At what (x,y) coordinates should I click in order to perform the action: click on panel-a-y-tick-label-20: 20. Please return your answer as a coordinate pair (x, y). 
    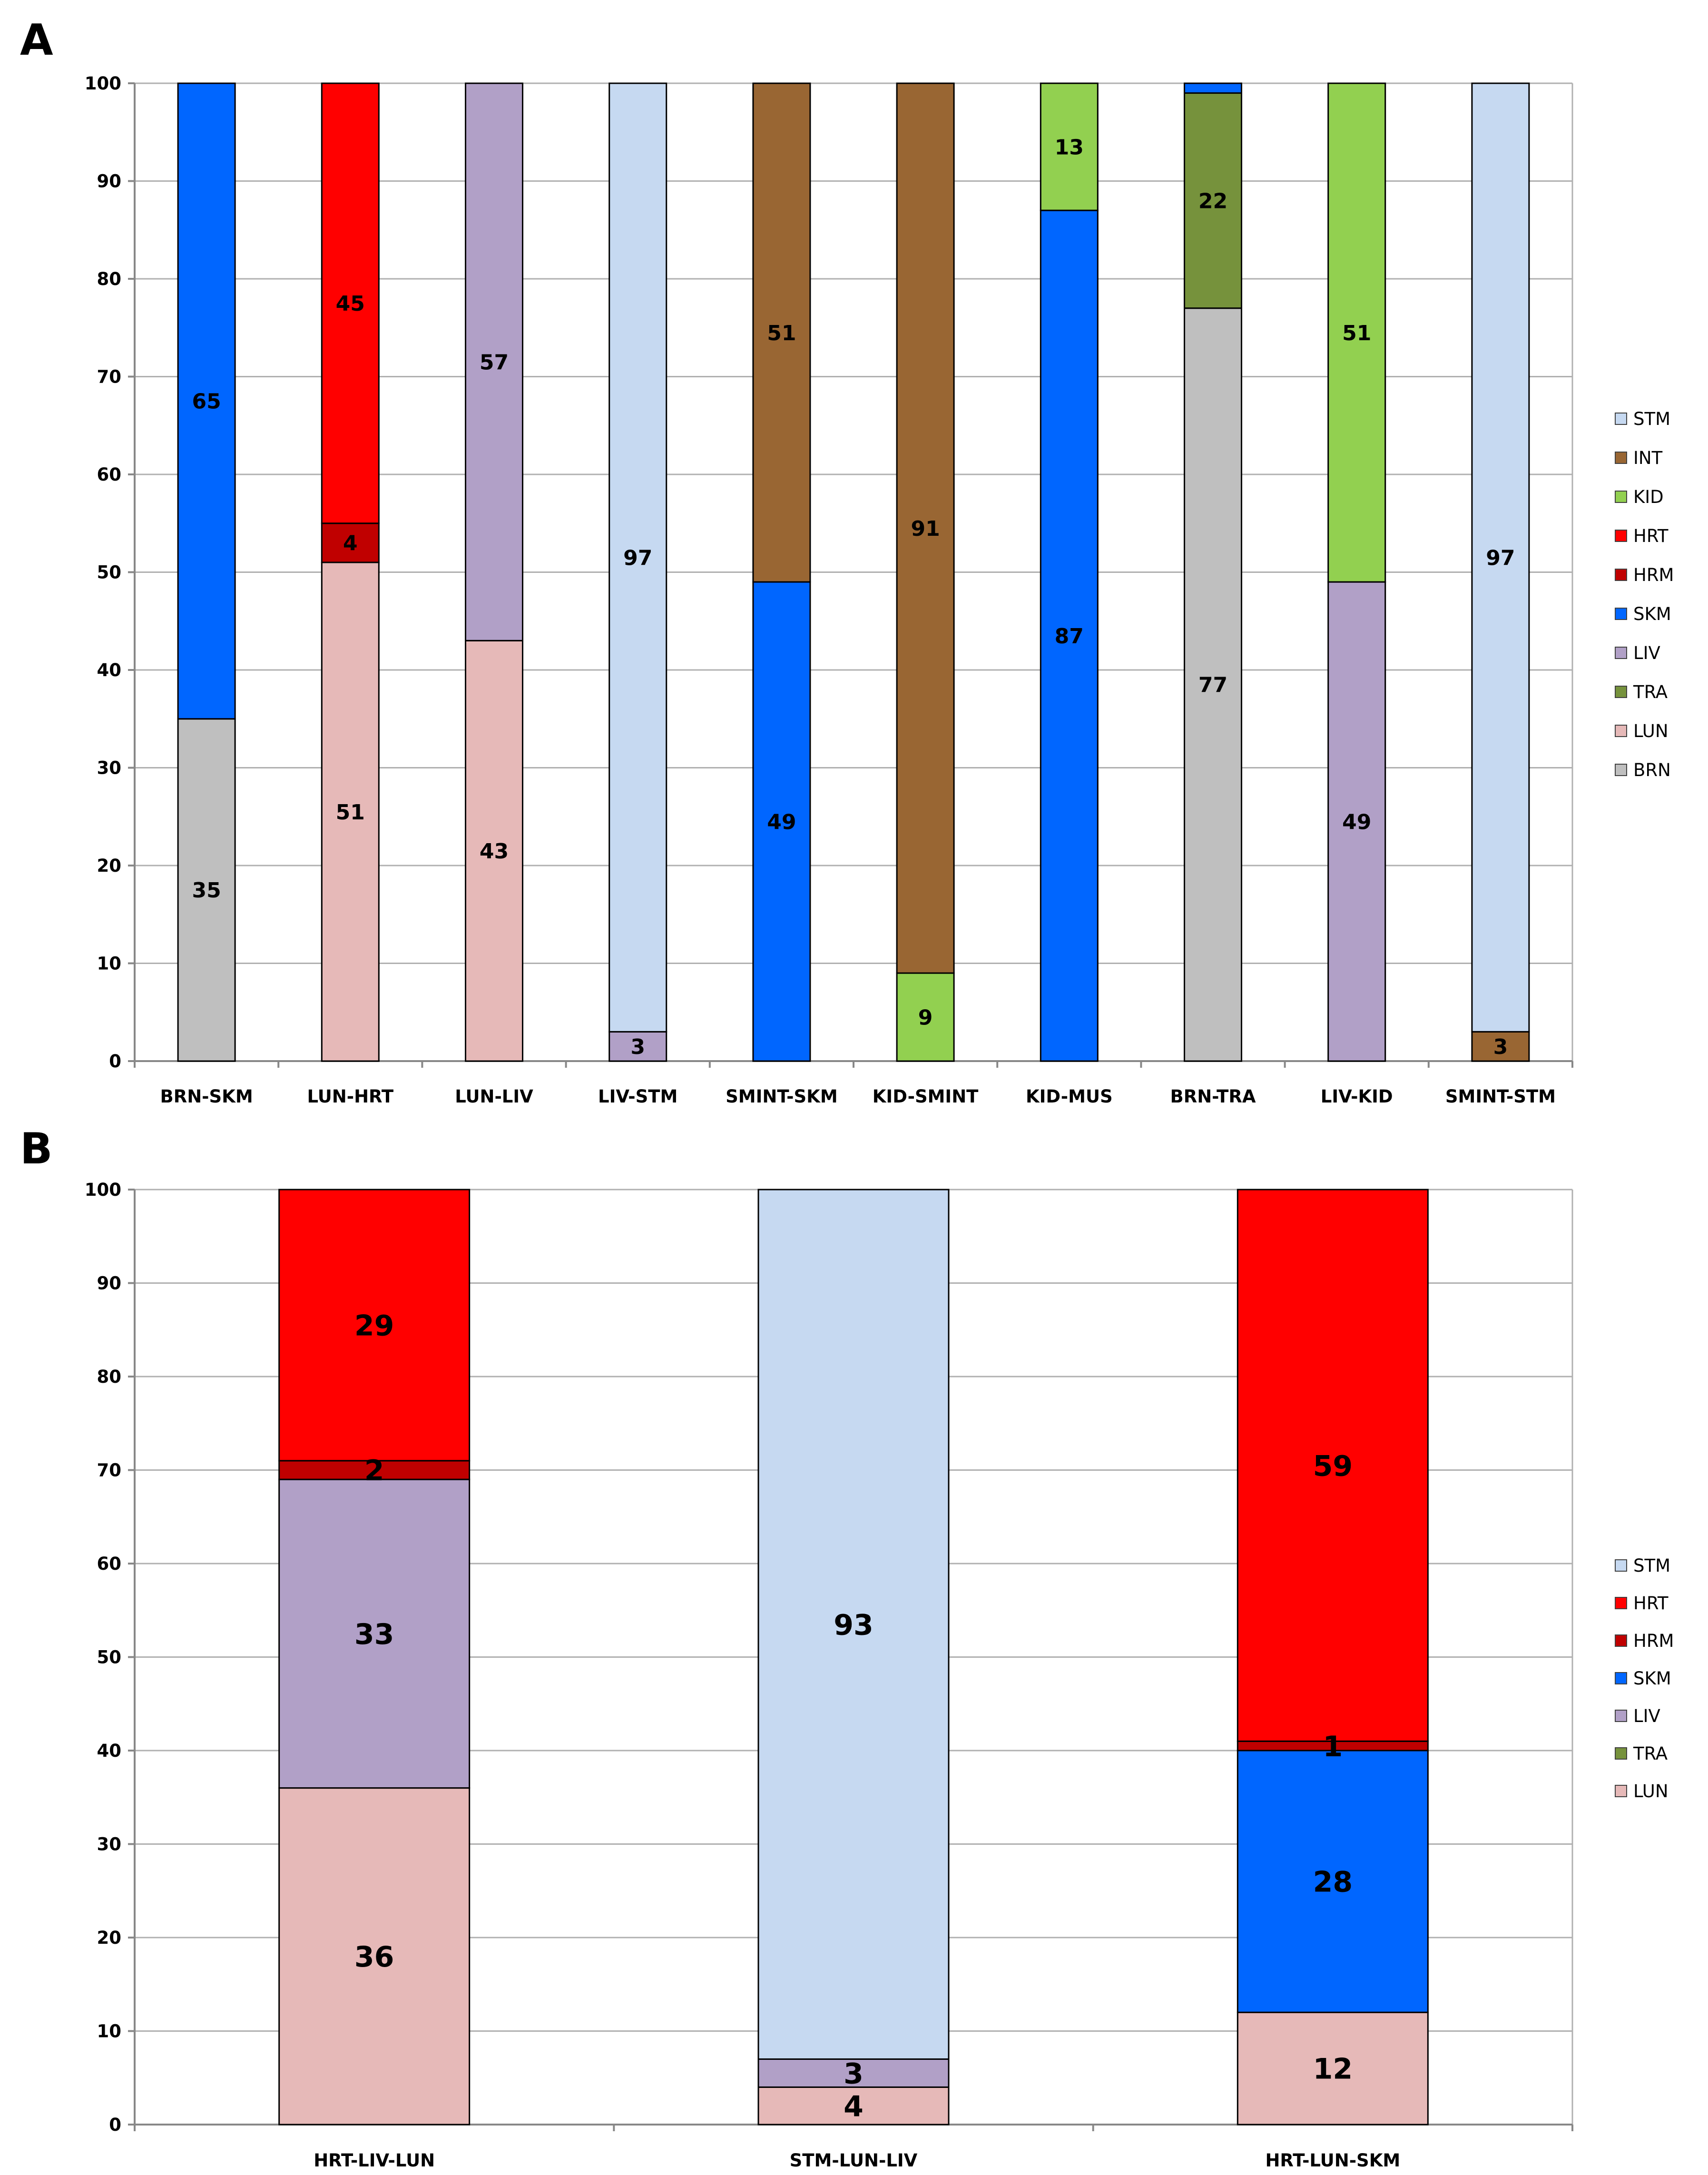
    Looking at the image, I should click on (109, 866).